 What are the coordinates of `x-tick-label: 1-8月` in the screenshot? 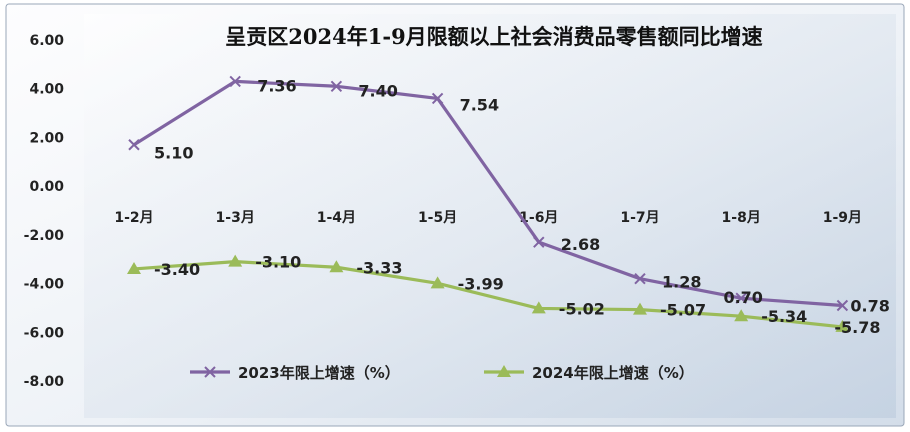 It's located at (741, 218).